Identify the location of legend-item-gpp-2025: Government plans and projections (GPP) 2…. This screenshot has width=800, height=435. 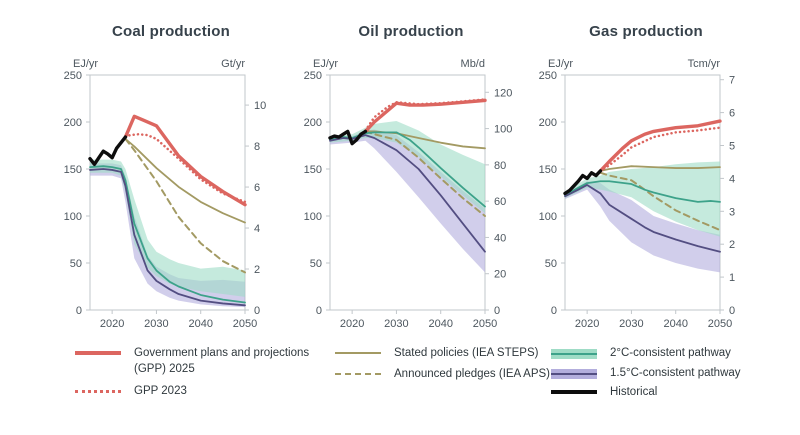
(200, 361).